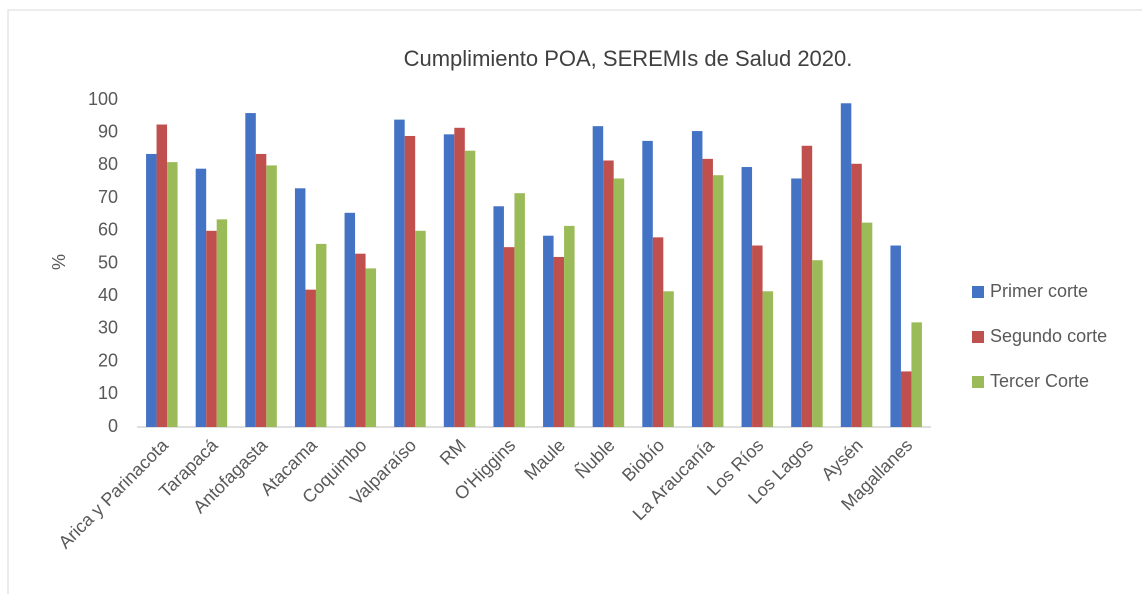 This screenshot has width=1142, height=594. I want to click on y-tick-label: 60, so click(108, 230).